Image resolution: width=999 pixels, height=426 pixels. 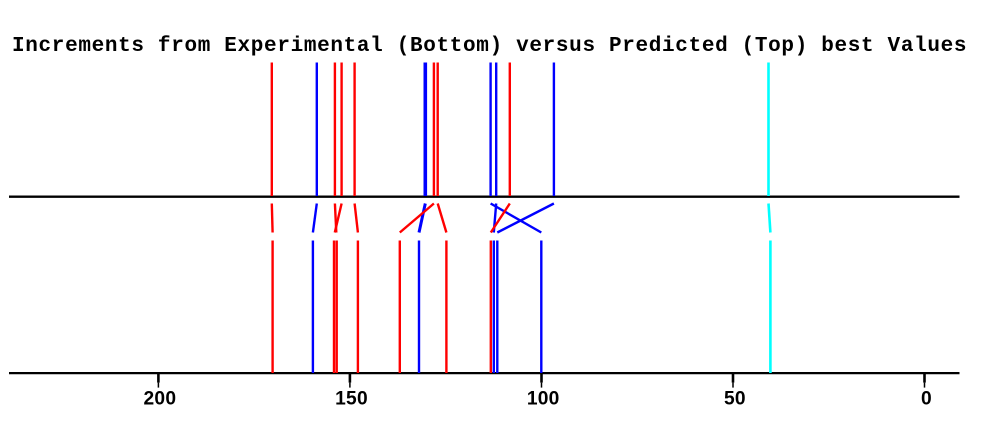 What do you see at coordinates (735, 399) in the screenshot?
I see `svg-text: 50` at bounding box center [735, 399].